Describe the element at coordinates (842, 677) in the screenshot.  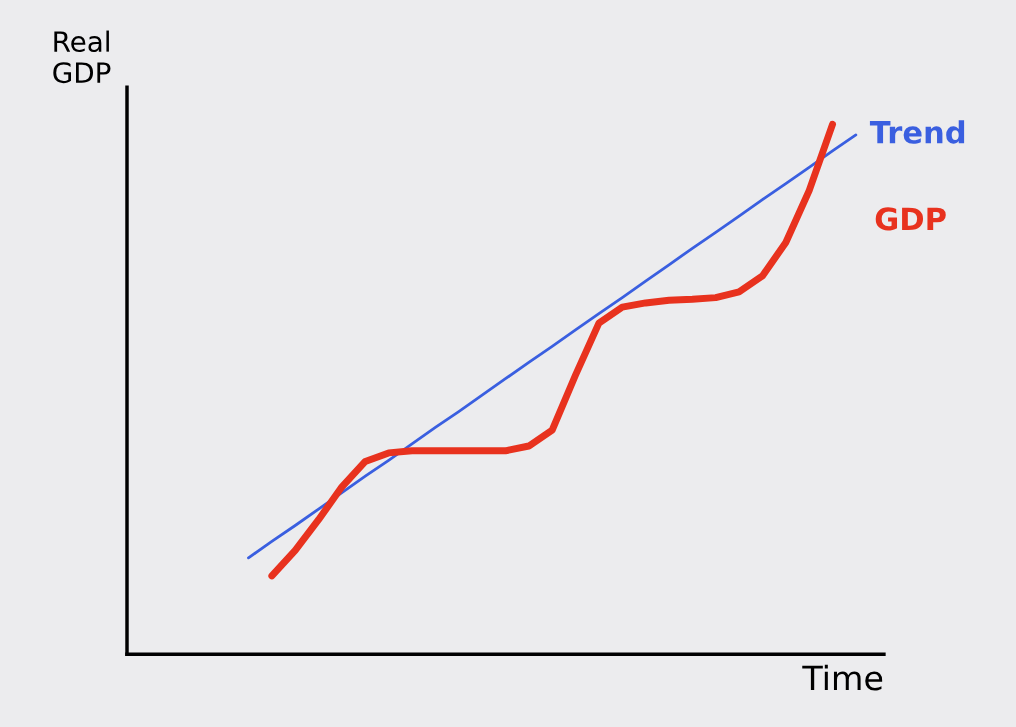
I see `x-axis-title: Time` at that location.